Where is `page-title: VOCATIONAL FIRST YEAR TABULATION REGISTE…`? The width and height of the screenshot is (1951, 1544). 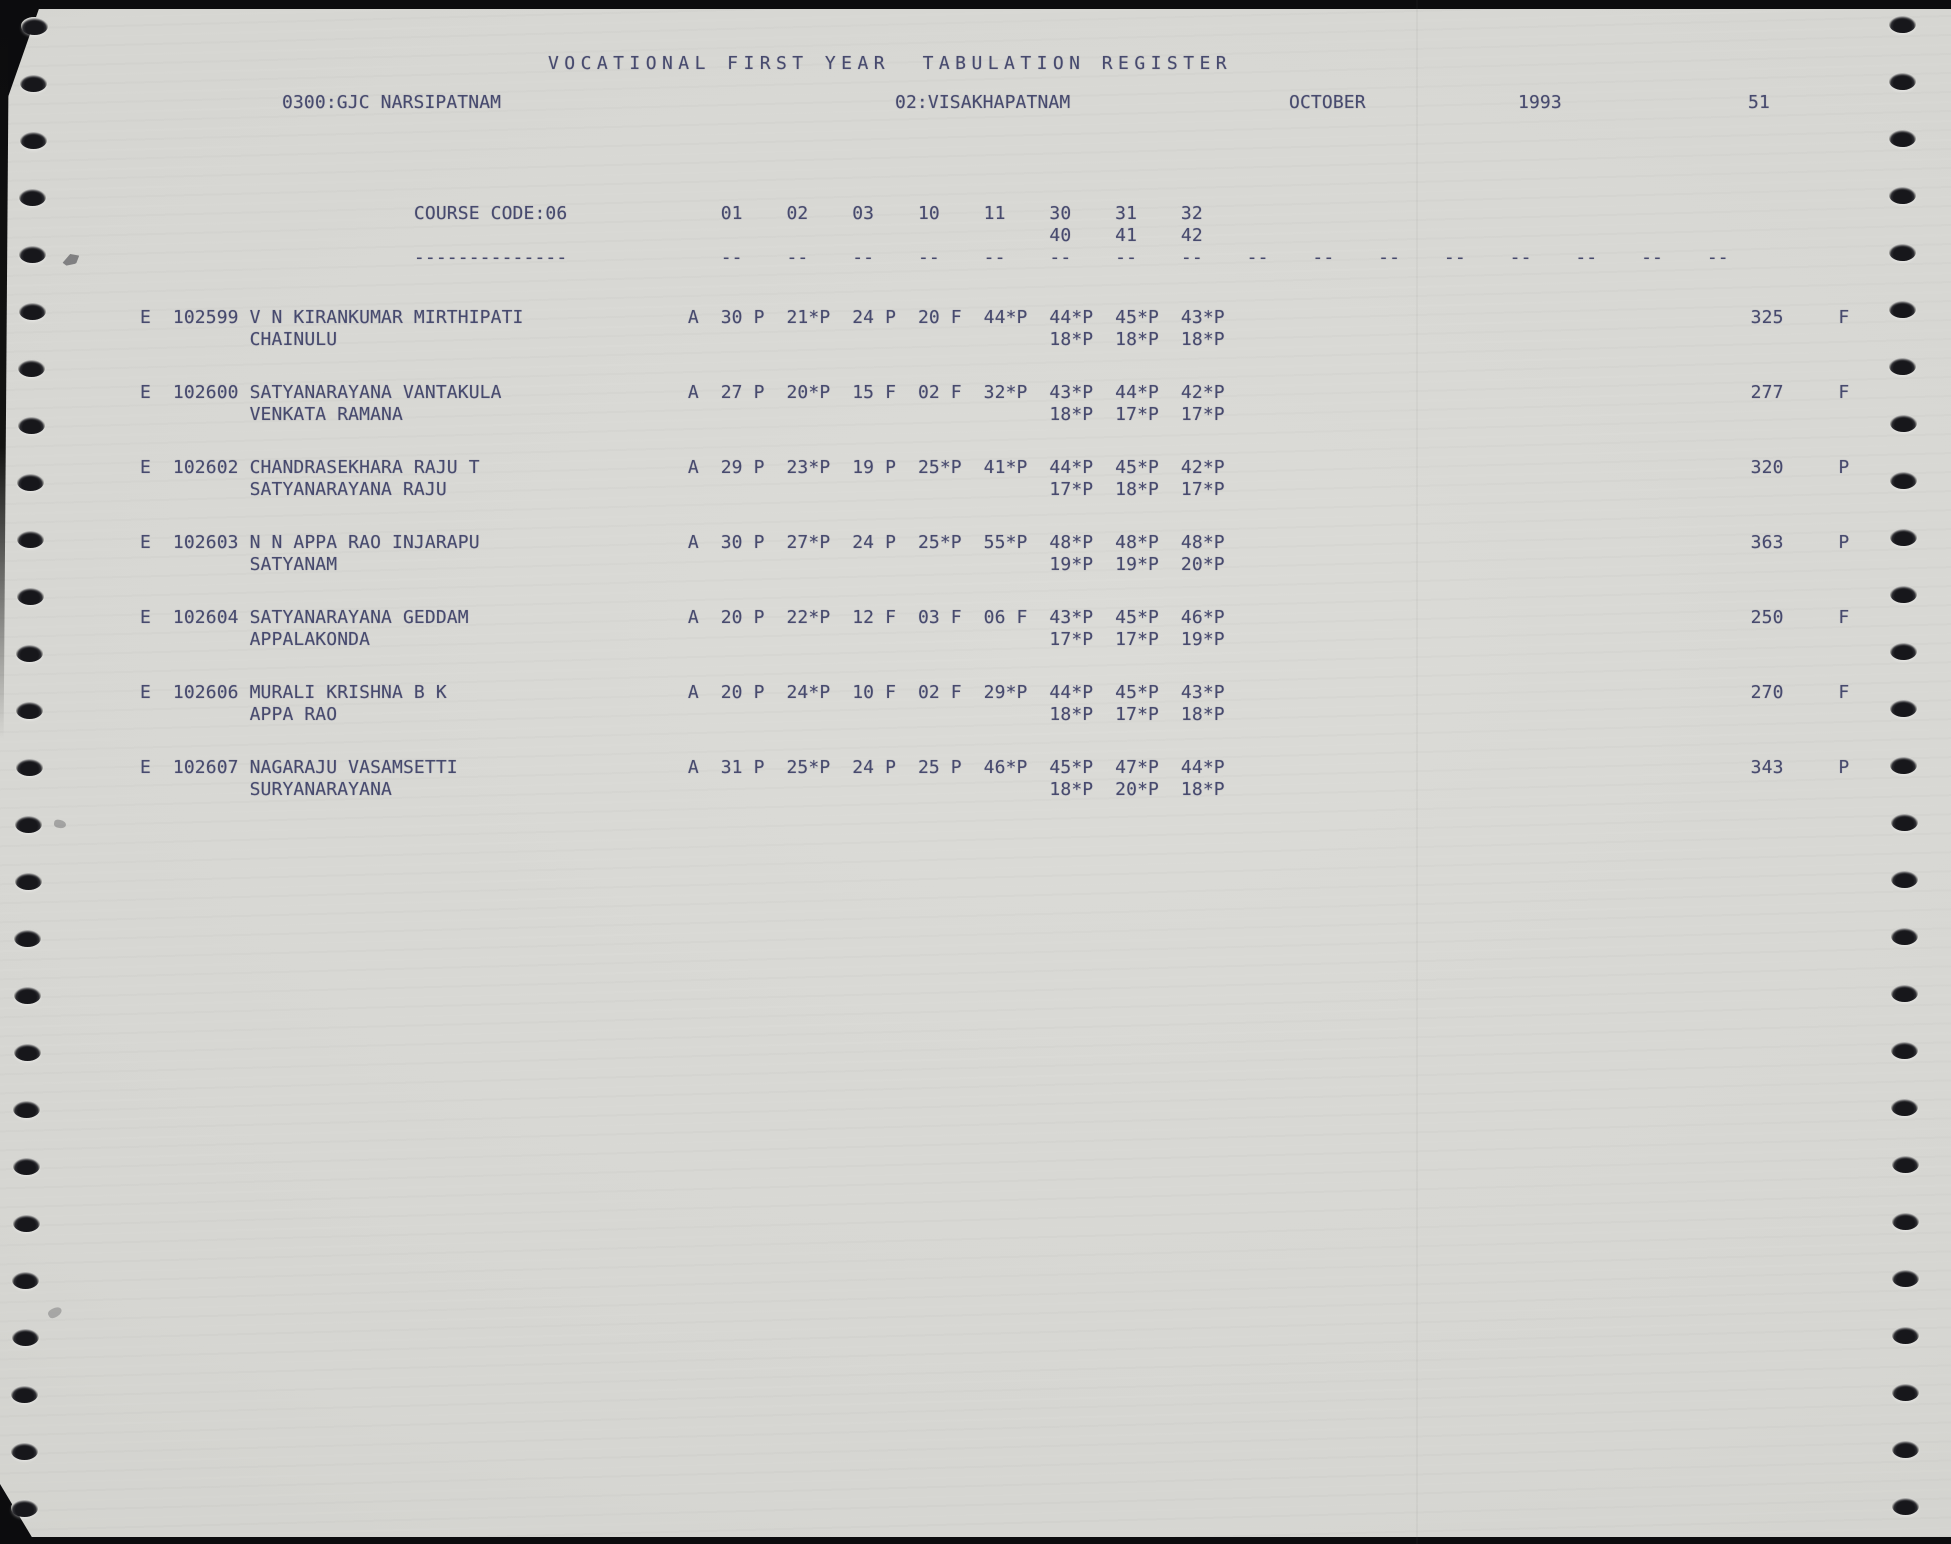
page-title: VOCATIONAL FIRST YEAR TABULATION REGISTE… is located at coordinates (890, 63).